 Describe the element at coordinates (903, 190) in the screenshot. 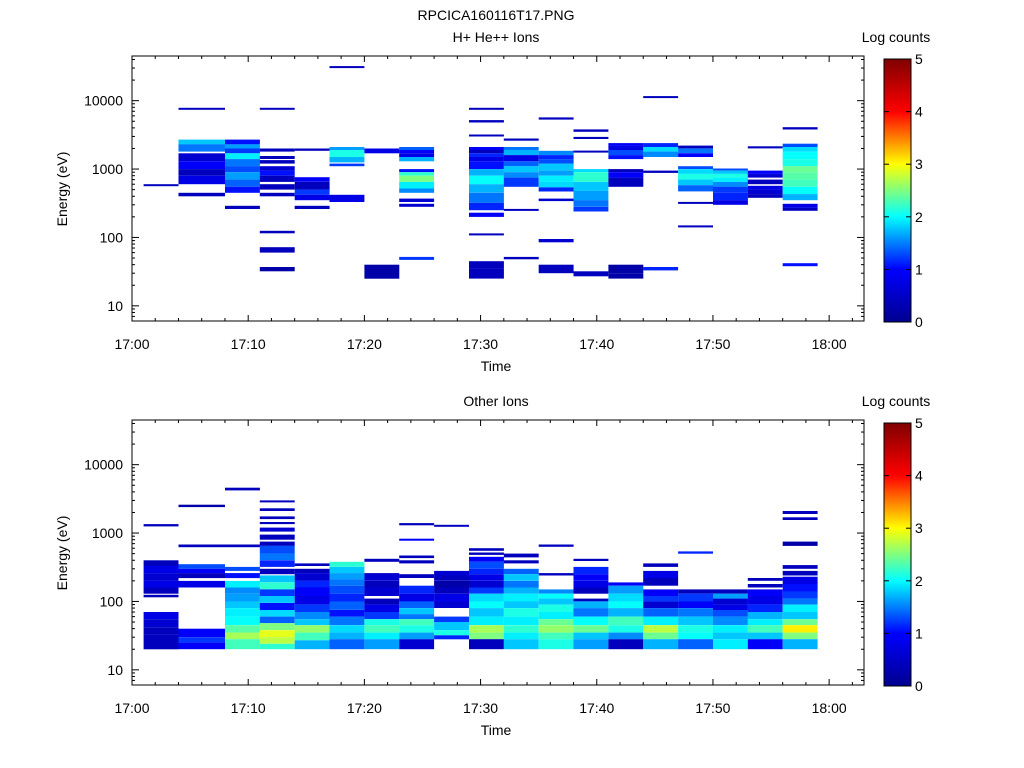

I see `colorbar-ticks: 0 1 2 3 4 5` at that location.